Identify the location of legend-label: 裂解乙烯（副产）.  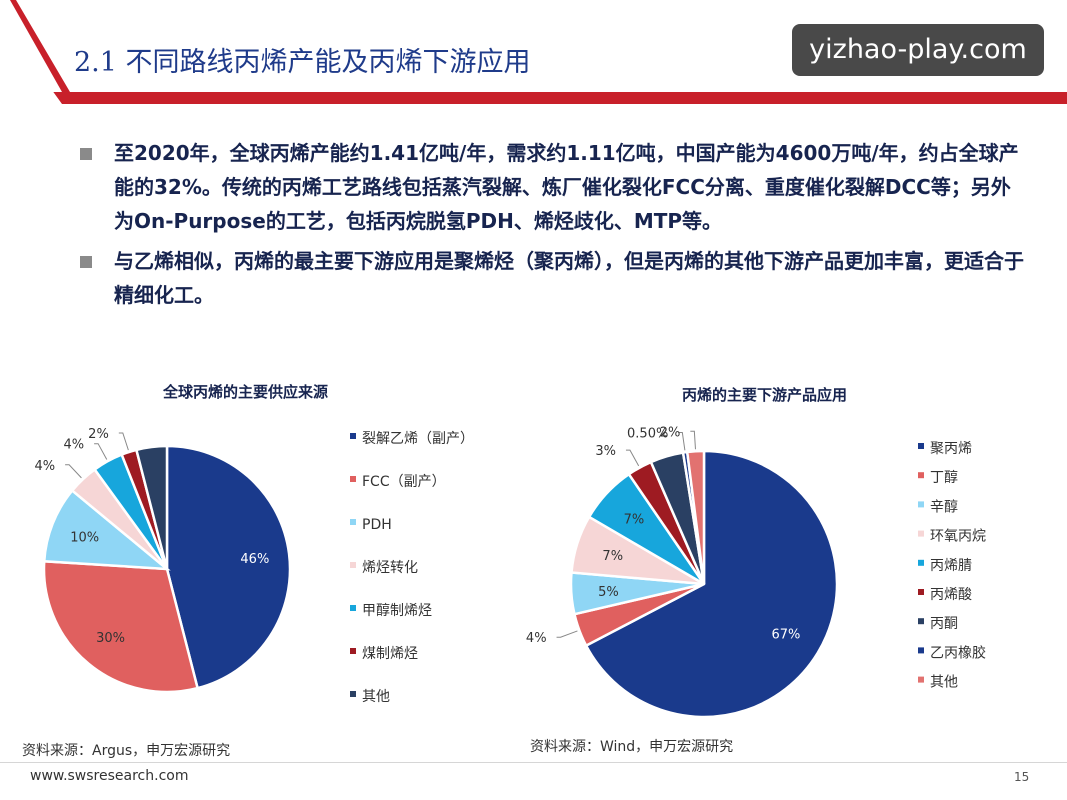
(418, 439).